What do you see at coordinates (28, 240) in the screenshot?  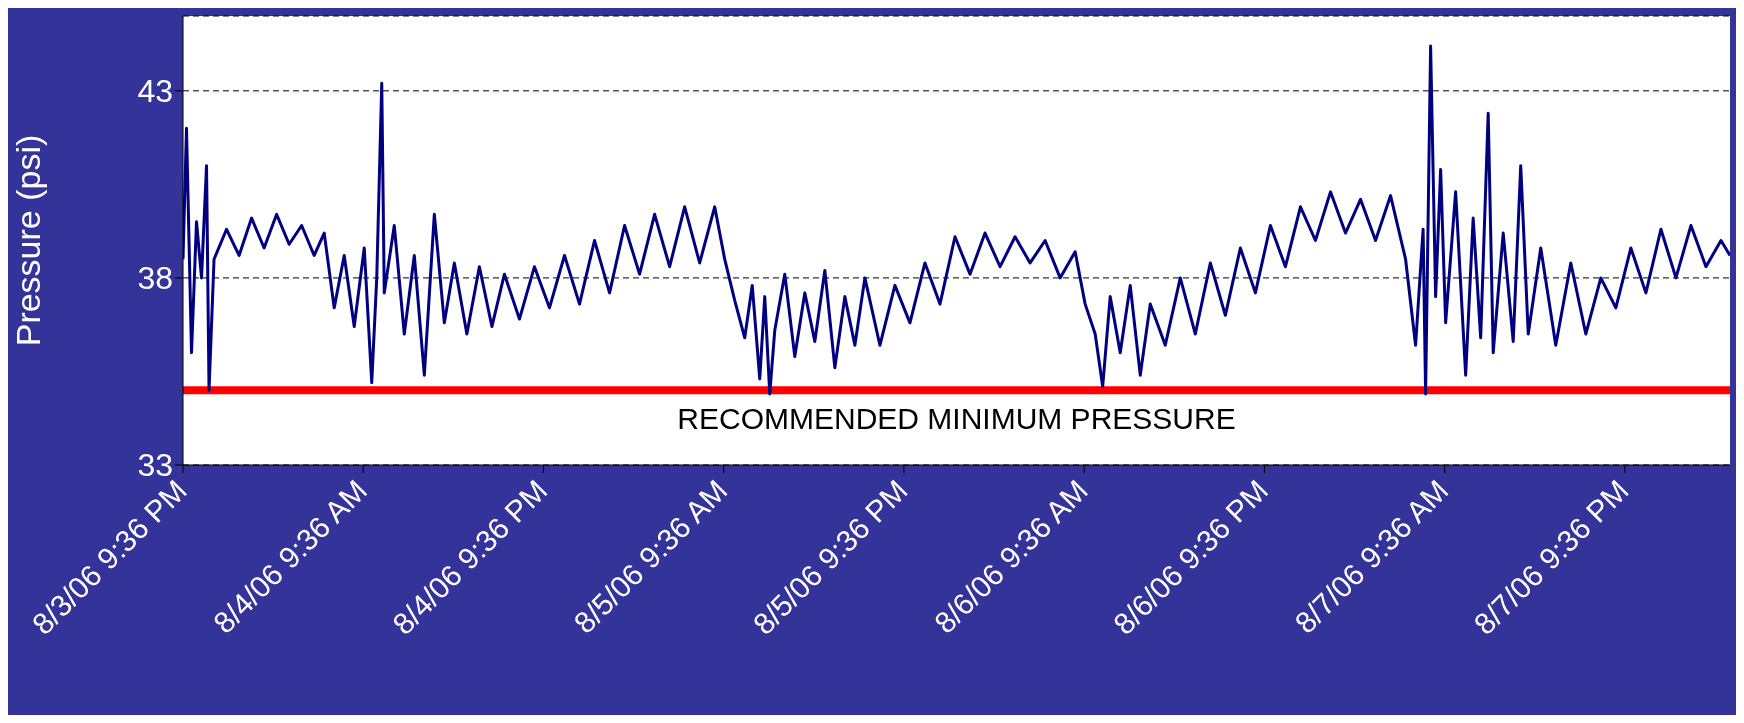 I see `y-axis-title: Pressure (psi)` at bounding box center [28, 240].